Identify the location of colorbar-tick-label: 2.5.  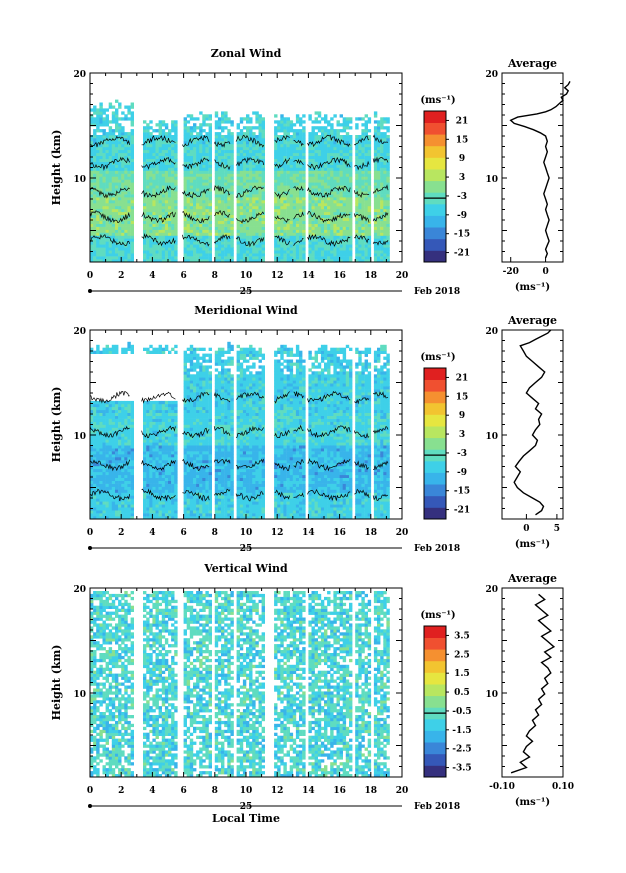
(462, 655).